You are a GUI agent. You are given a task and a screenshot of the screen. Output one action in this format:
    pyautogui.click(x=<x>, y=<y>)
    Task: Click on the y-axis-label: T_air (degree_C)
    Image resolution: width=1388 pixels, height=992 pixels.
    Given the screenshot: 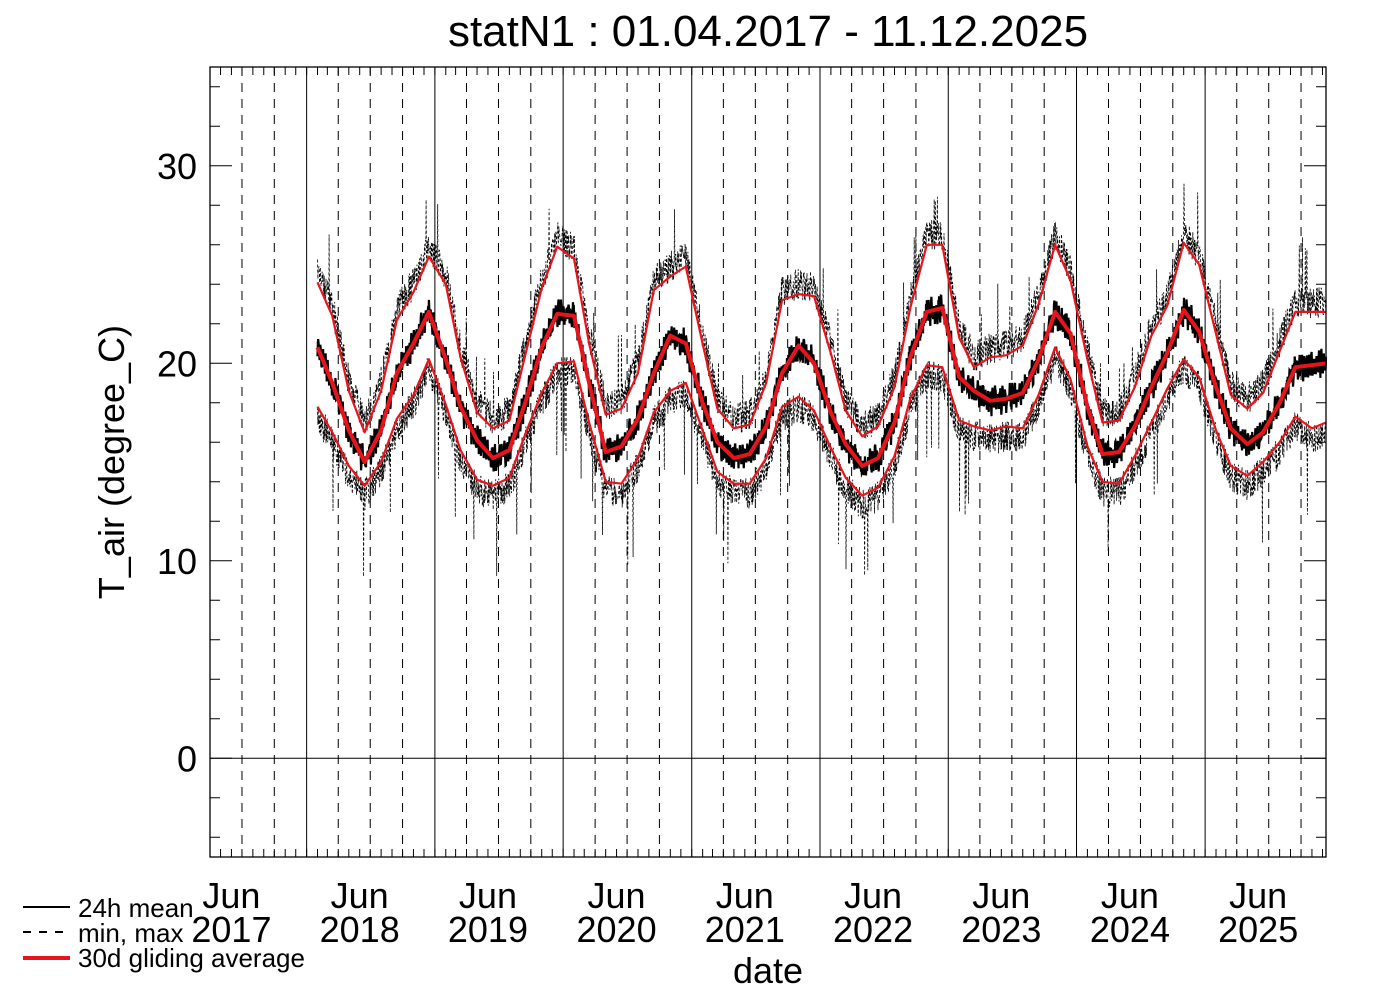 What is the action you would take?
    pyautogui.click(x=111, y=462)
    